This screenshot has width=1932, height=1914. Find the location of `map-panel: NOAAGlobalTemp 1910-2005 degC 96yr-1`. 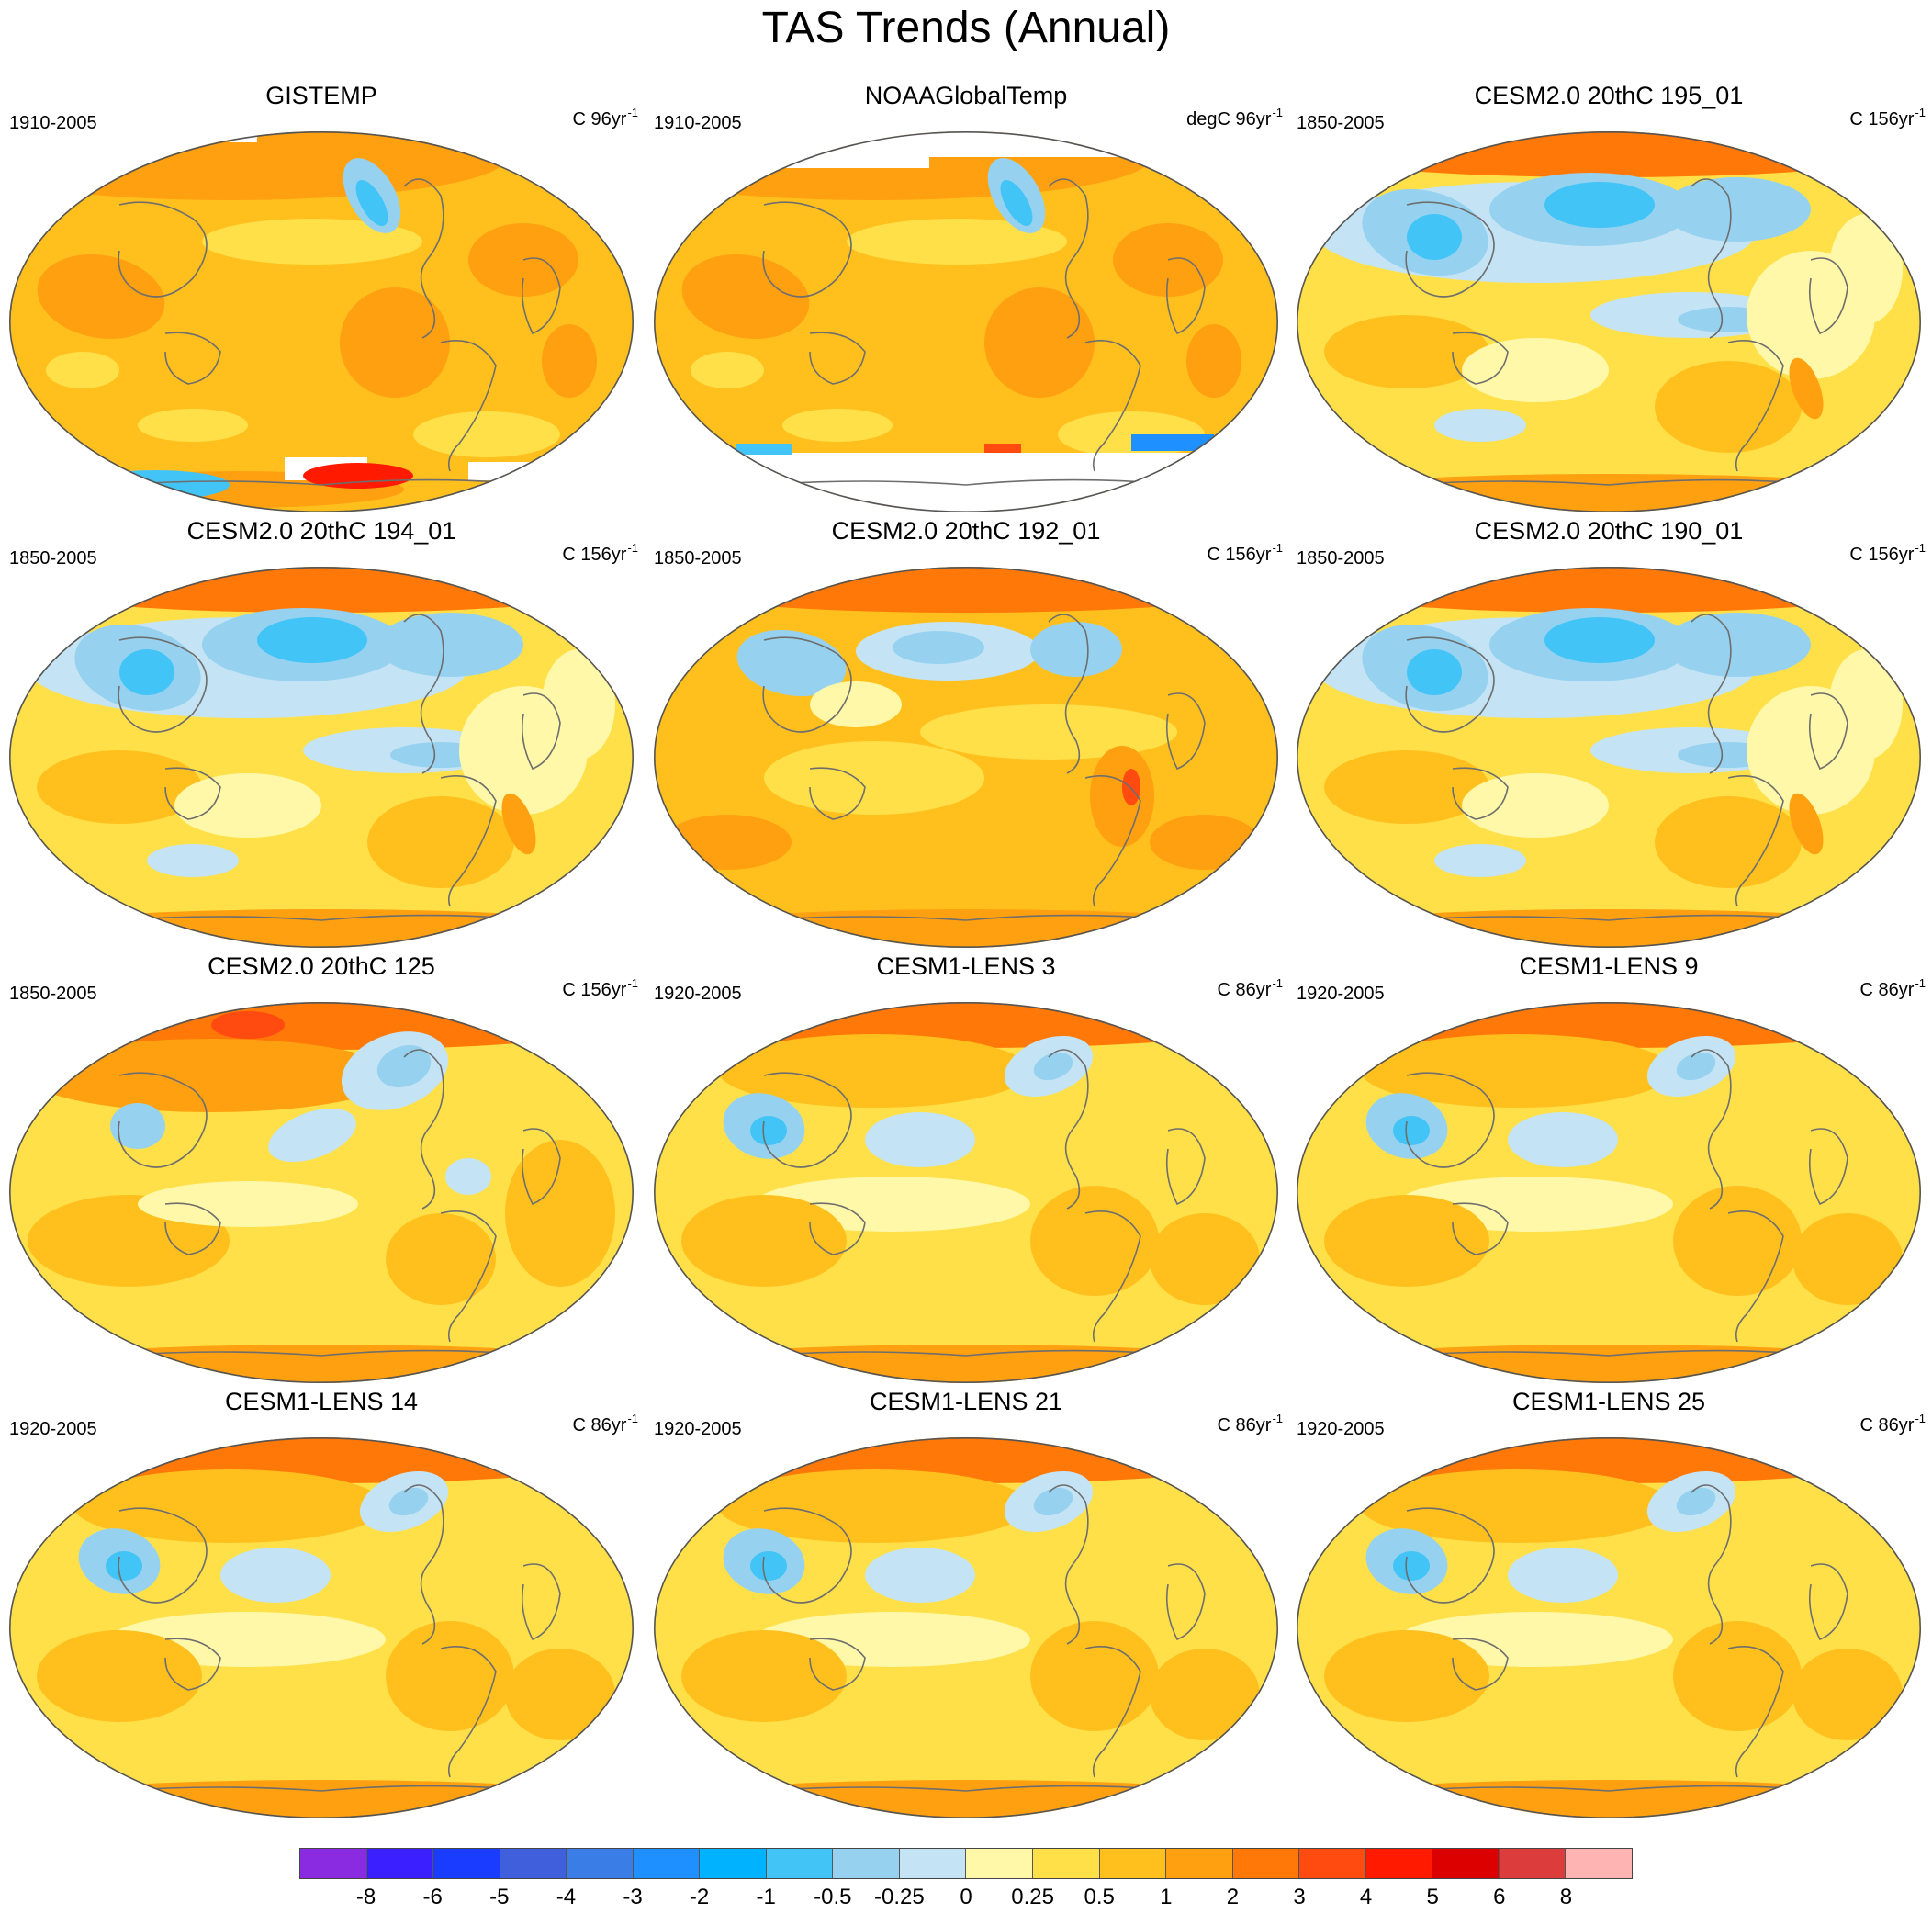

map-panel: NOAAGlobalTemp 1910-2005 degC 96yr-1 is located at coordinates (966, 299).